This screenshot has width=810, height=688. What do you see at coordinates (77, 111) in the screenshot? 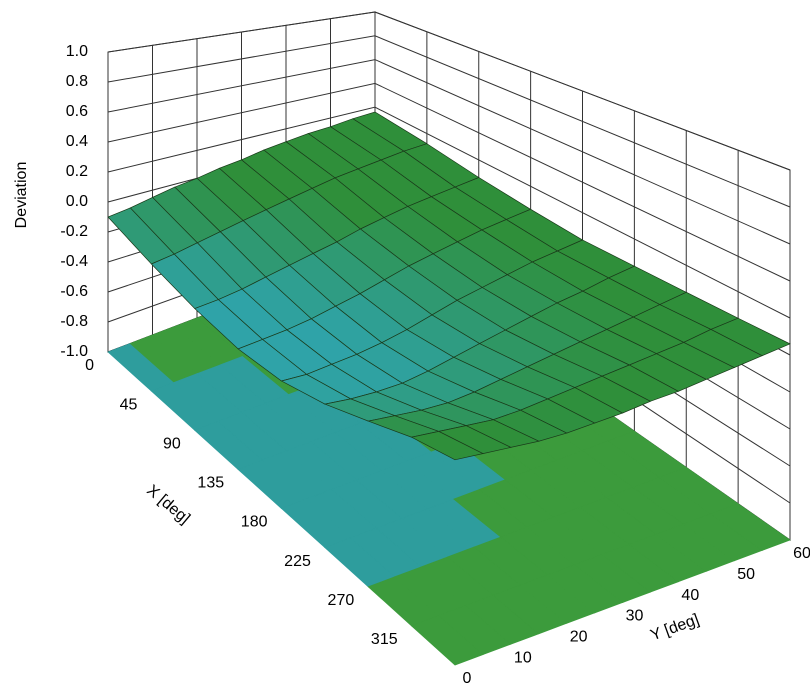
I see `z-tick-label: 0.6` at bounding box center [77, 111].